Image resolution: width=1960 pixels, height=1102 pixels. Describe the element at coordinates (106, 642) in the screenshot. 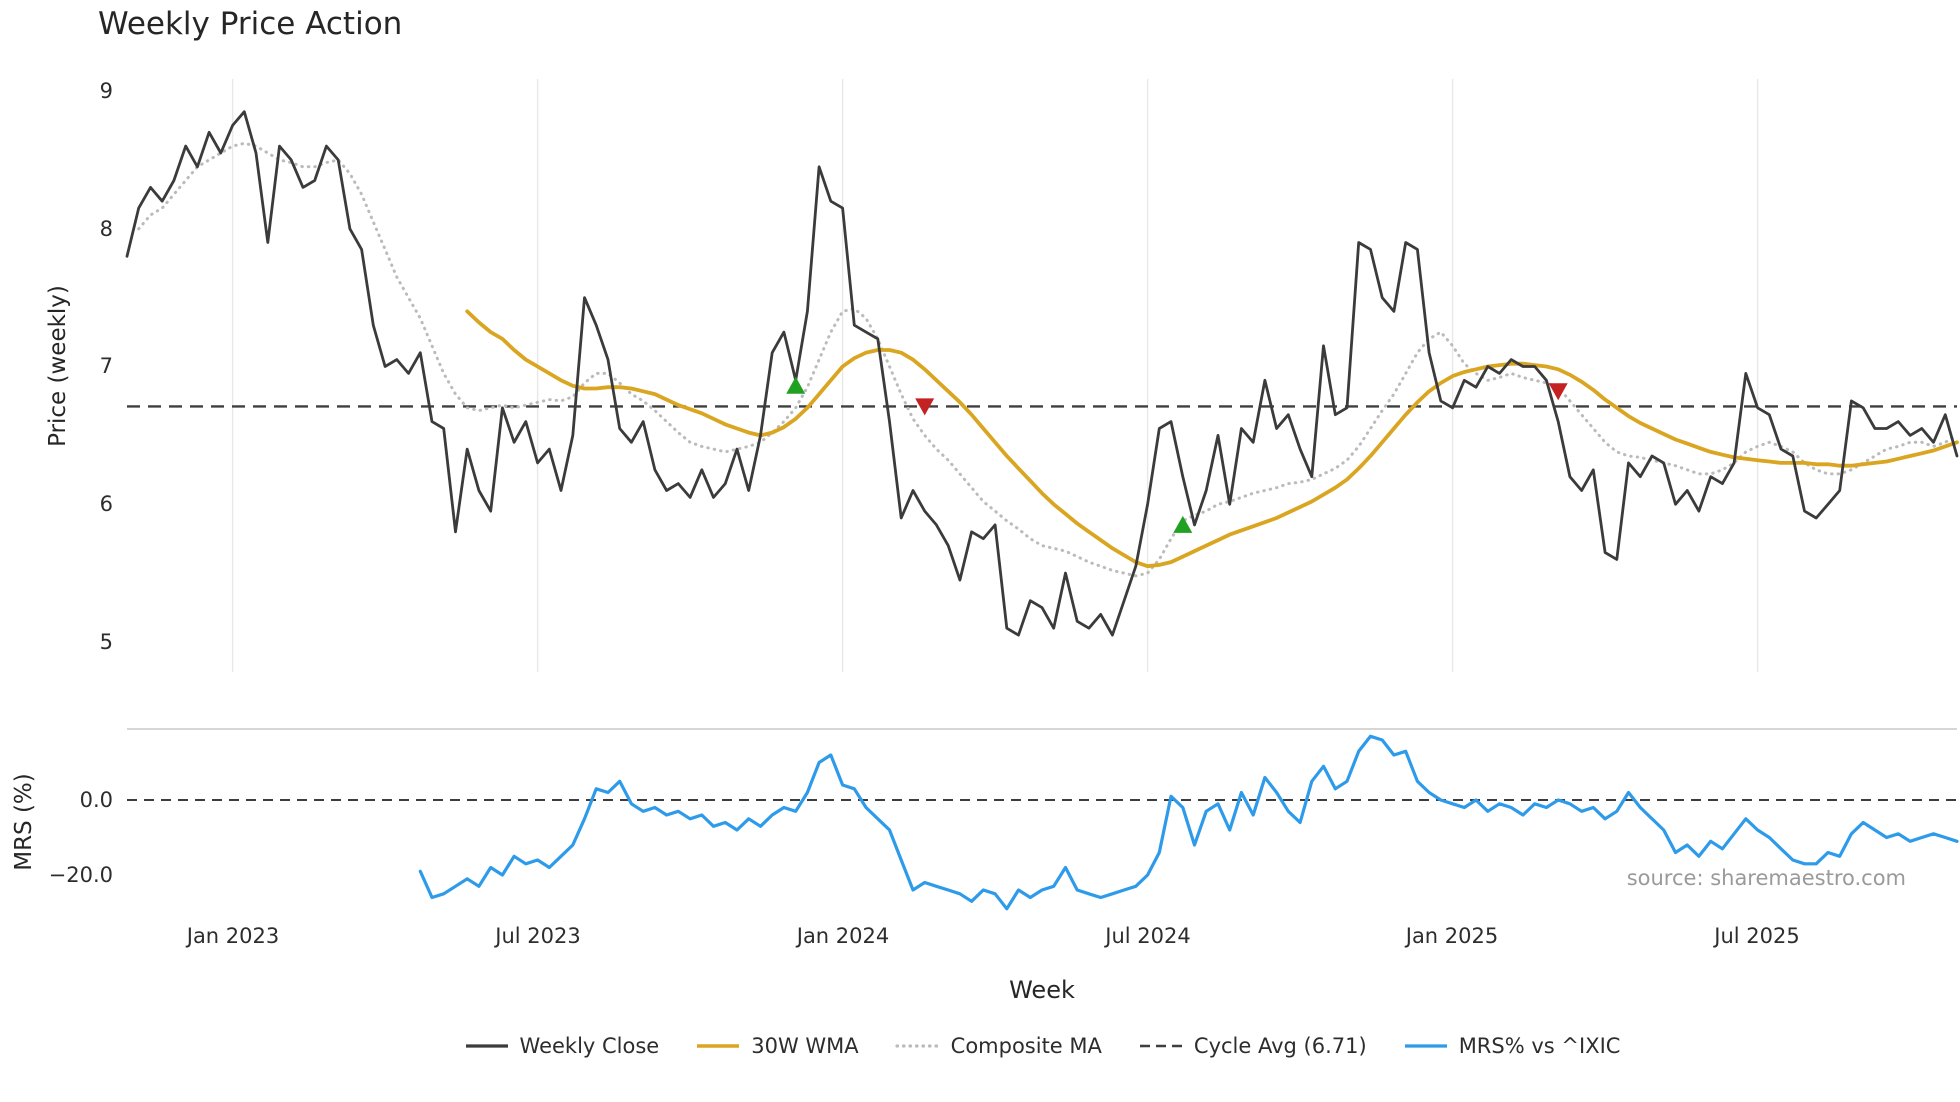

I see `price-tick-label: 5` at that location.